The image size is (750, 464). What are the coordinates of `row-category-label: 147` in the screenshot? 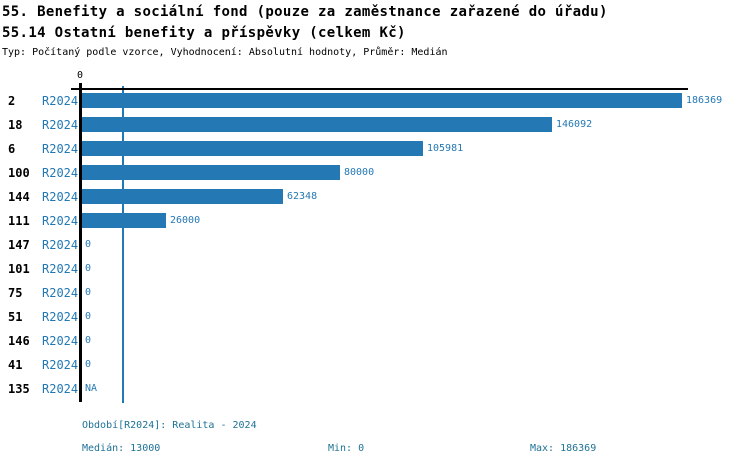 It's located at (19, 244).